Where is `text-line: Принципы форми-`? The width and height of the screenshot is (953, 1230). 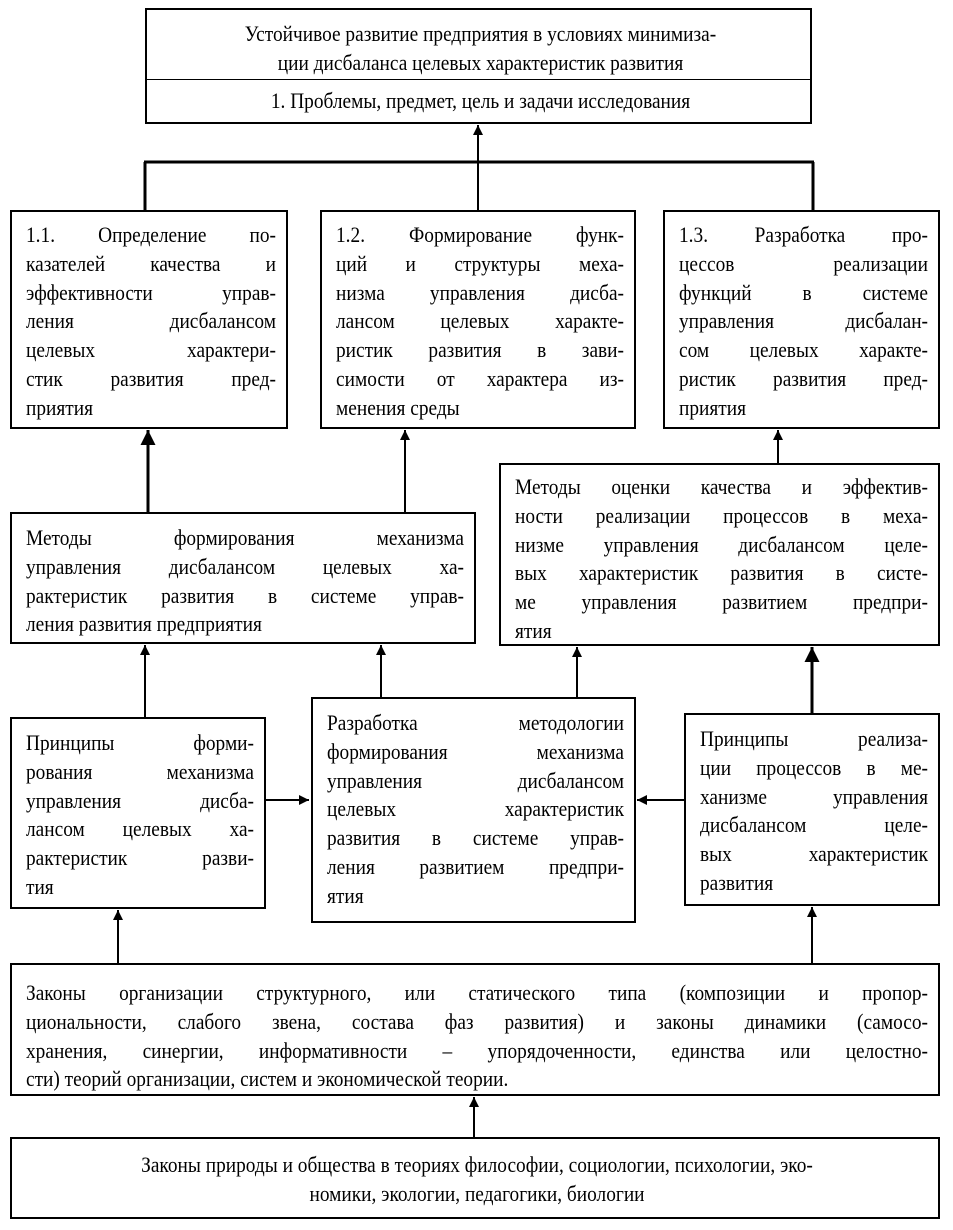
text-line: Принципы форми- is located at coordinates (140, 742).